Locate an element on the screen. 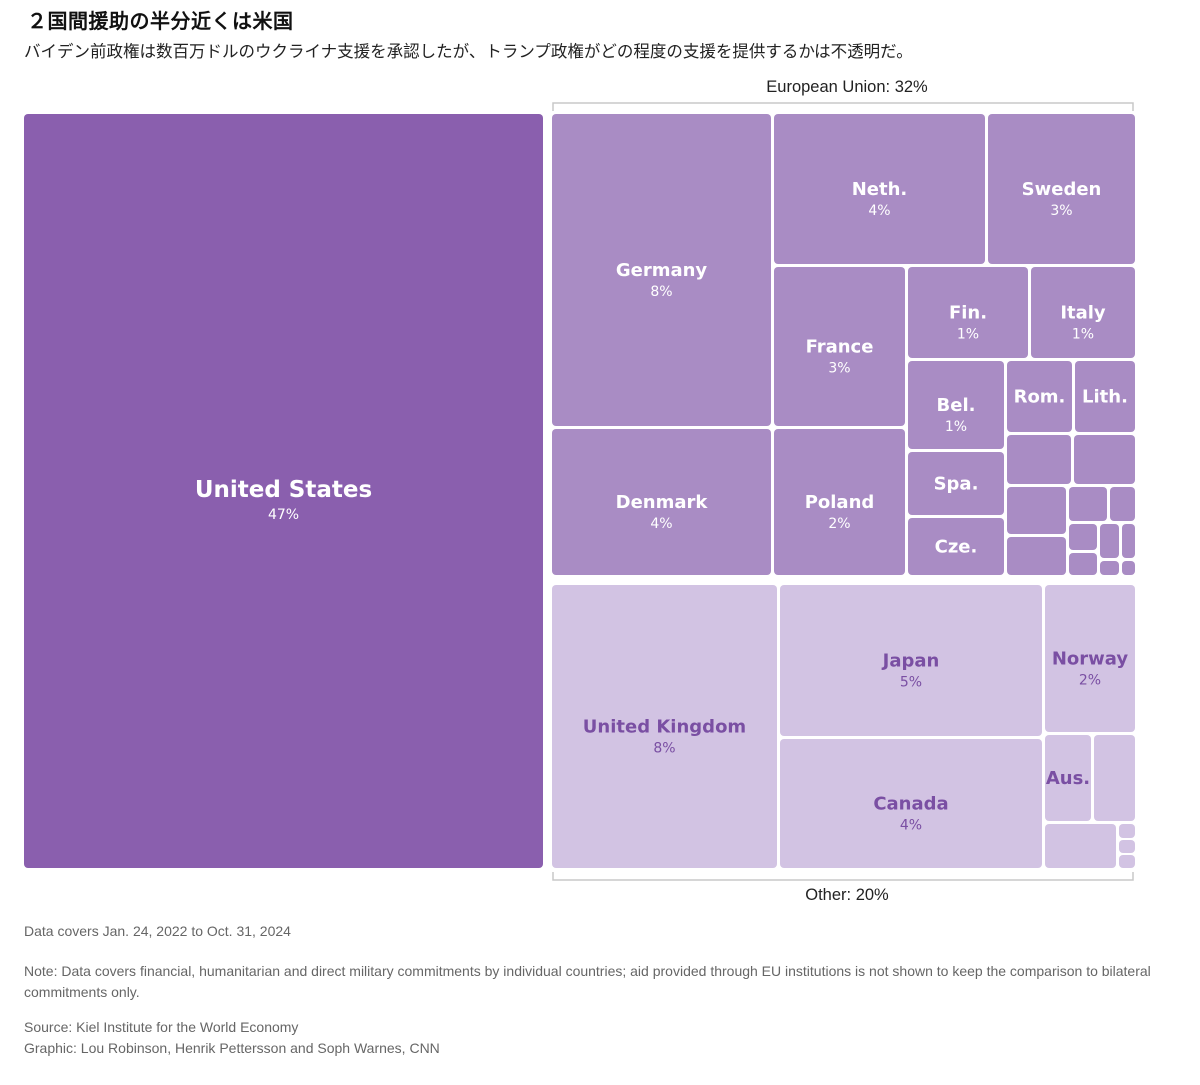 The height and width of the screenshot is (1085, 1200). tile-united-kingdom is located at coordinates (664, 726).